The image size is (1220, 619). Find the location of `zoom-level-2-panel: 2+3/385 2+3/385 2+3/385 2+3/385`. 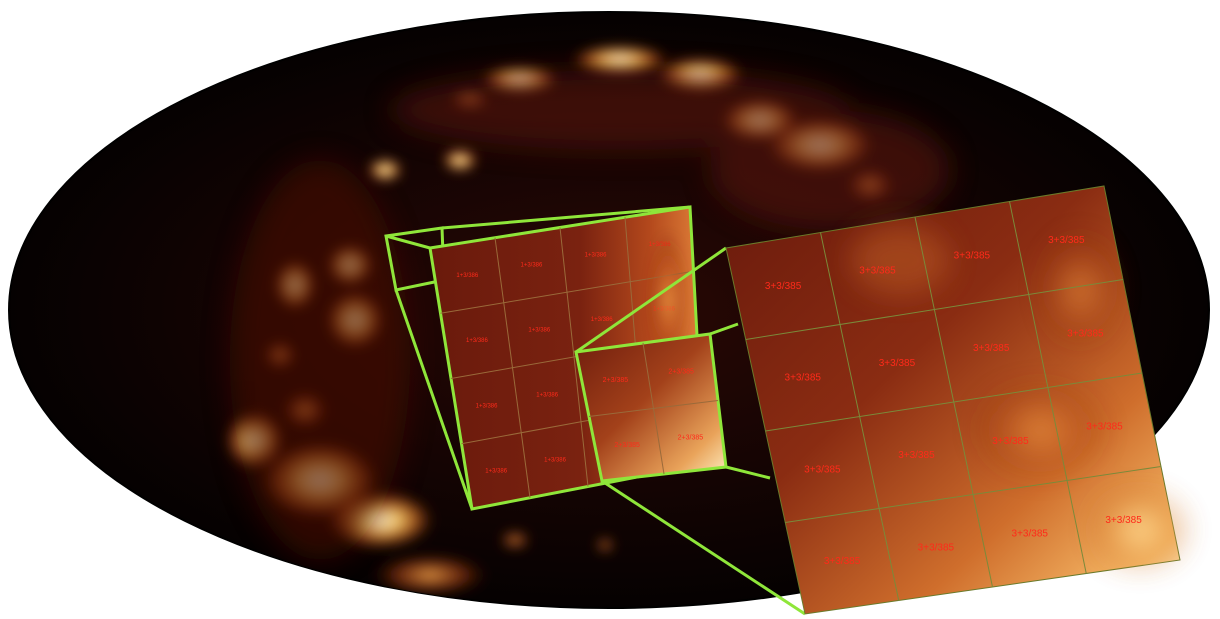

zoom-level-2-panel: 2+3/385 2+3/385 2+3/385 2+3/385 is located at coordinates (651, 407).